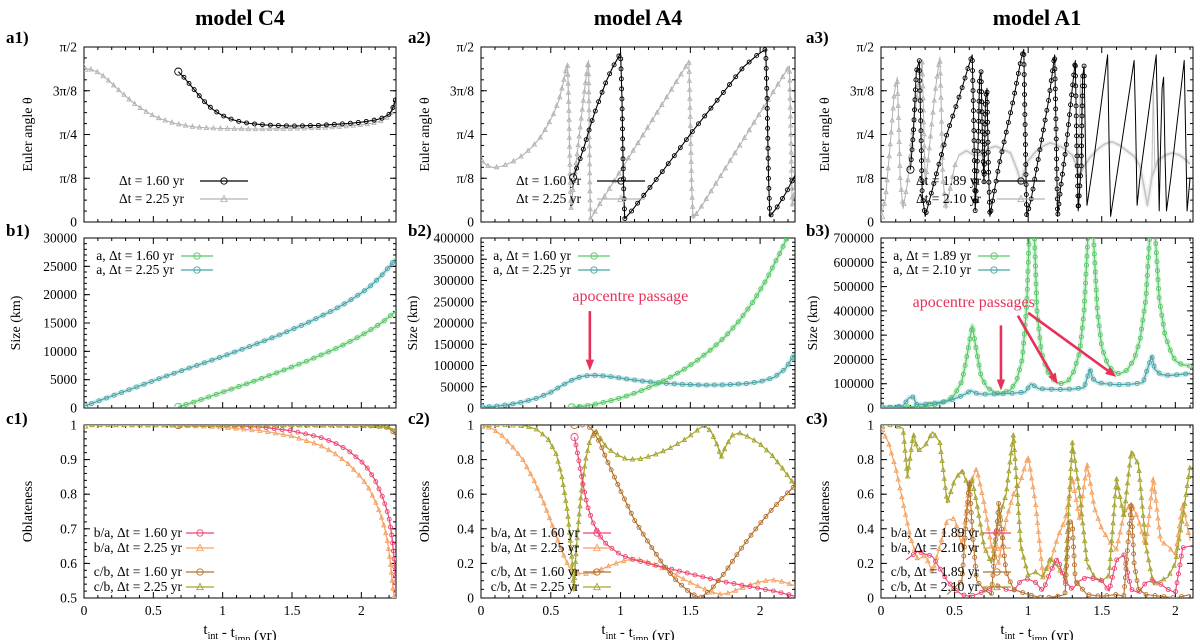 The image size is (1200, 640). I want to click on series-c1-ba_dt1.60, so click(285, 510).